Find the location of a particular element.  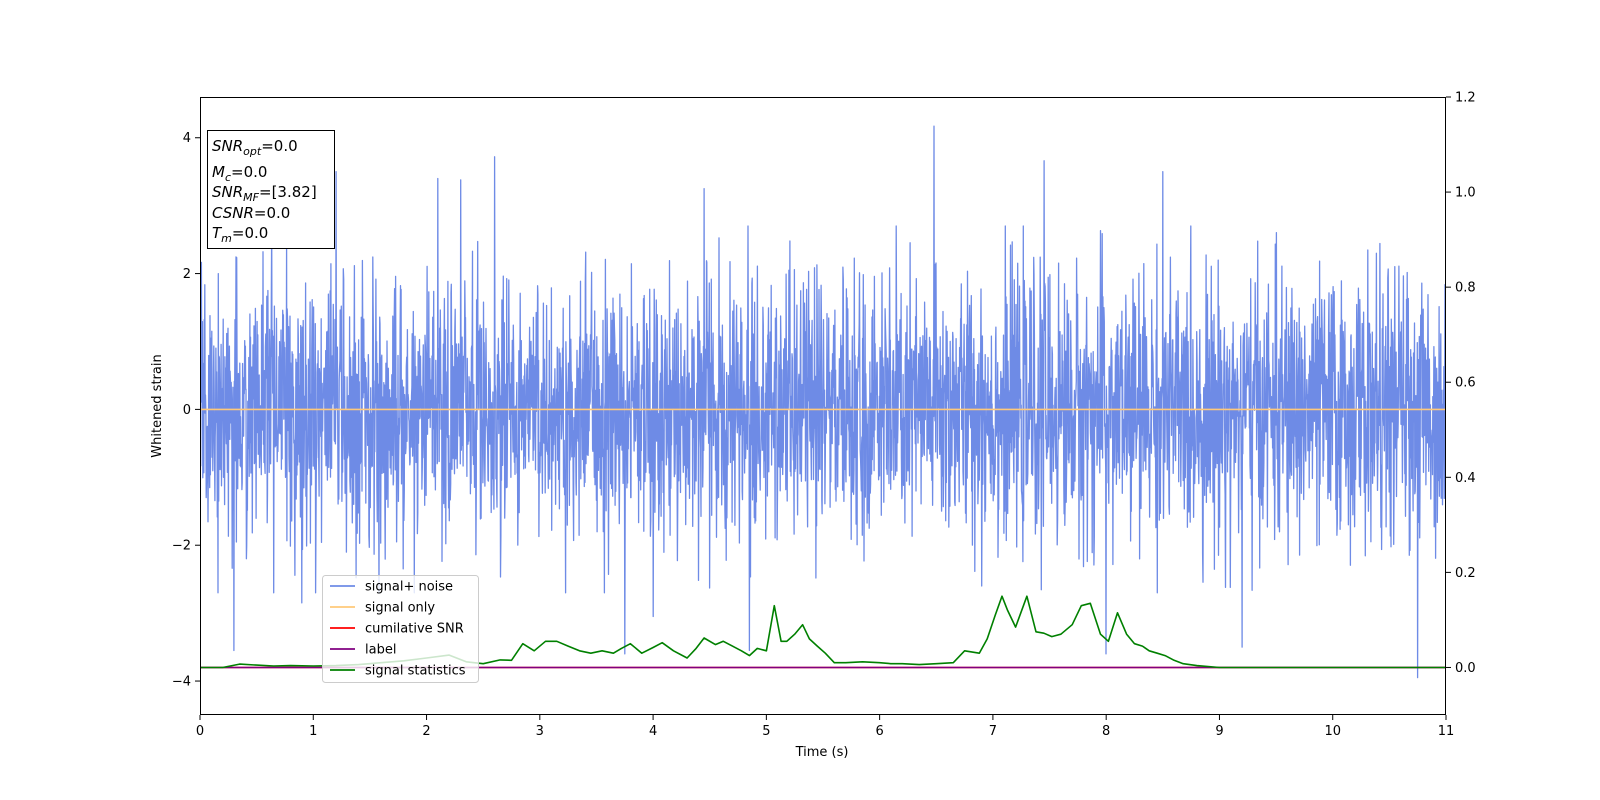

y-axis-label: Whitened strain is located at coordinates (157, 405).